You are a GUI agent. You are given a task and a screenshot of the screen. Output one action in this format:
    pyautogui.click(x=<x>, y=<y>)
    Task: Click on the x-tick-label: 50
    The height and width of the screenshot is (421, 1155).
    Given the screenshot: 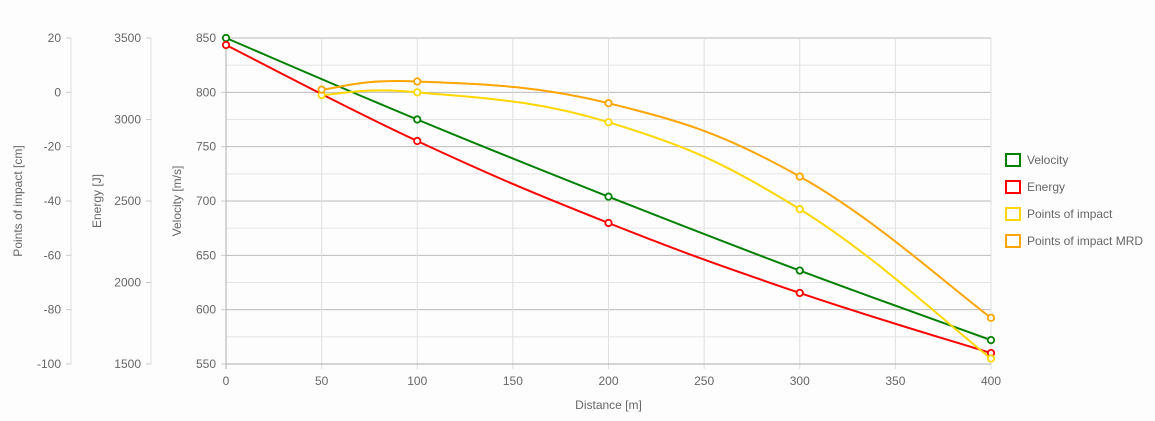 What is the action you would take?
    pyautogui.click(x=322, y=381)
    